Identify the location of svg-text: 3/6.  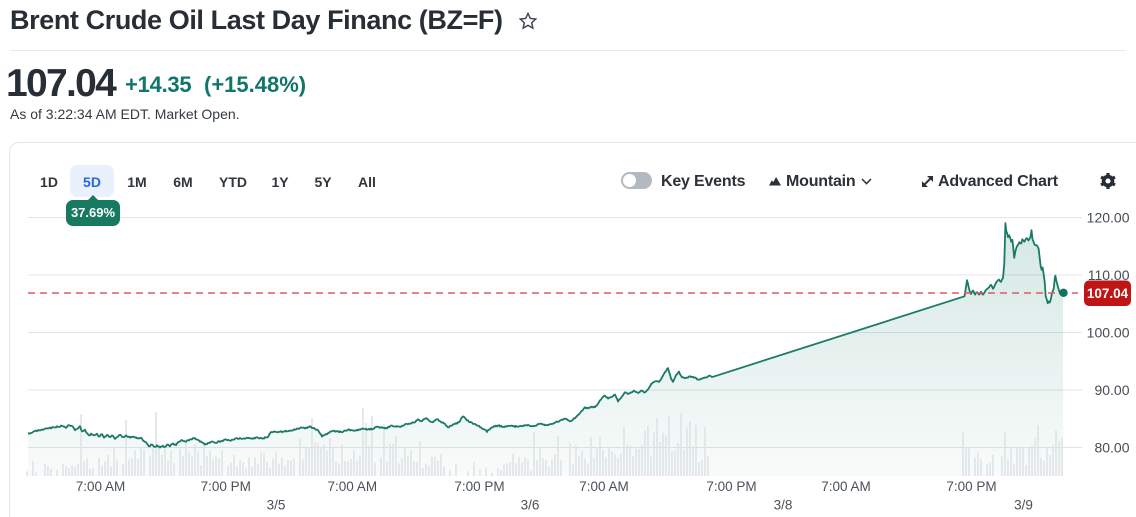
(530, 505).